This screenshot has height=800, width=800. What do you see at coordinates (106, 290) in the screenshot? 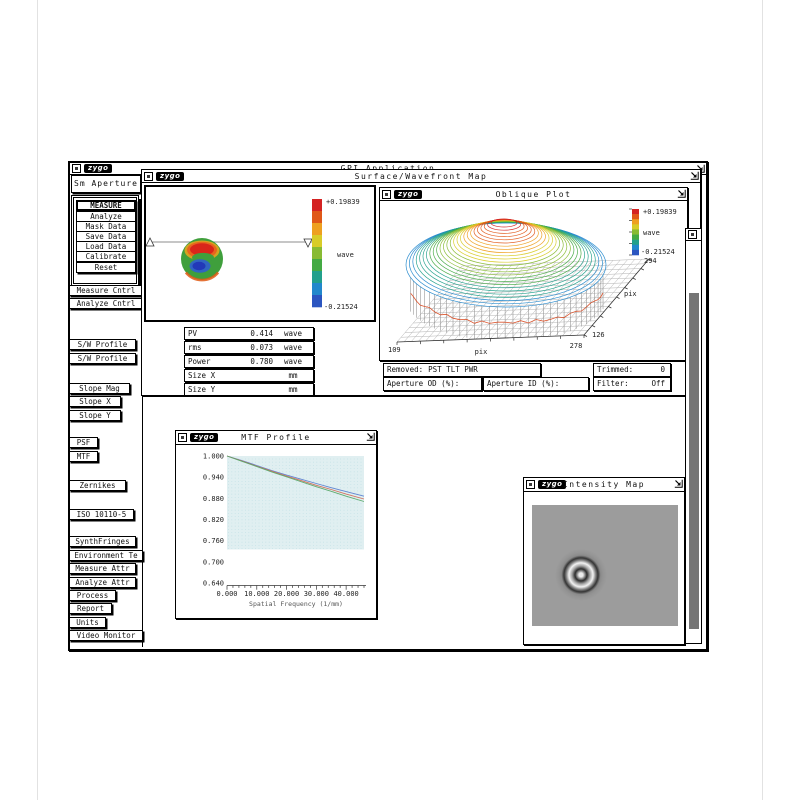
I see `measure-cntrl-button: Measure Cntrl` at bounding box center [106, 290].